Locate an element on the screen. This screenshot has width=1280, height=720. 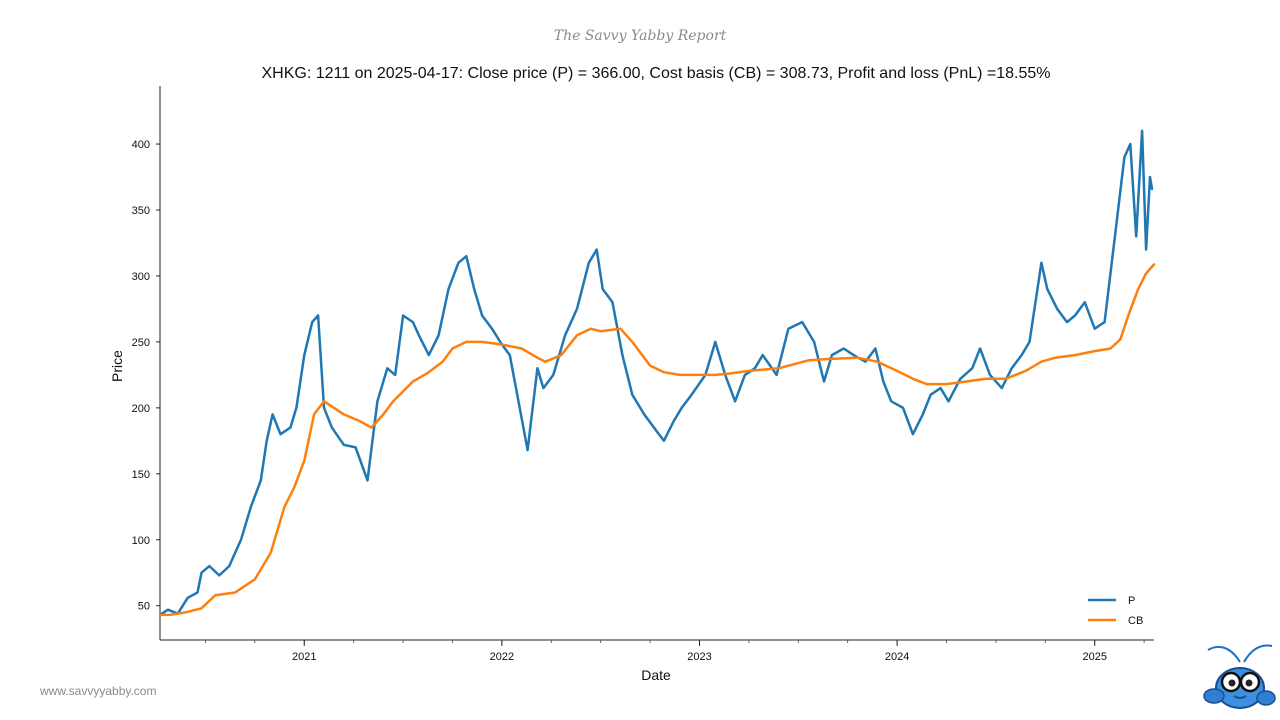
y-tick-label: 350 is located at coordinates (141, 211).